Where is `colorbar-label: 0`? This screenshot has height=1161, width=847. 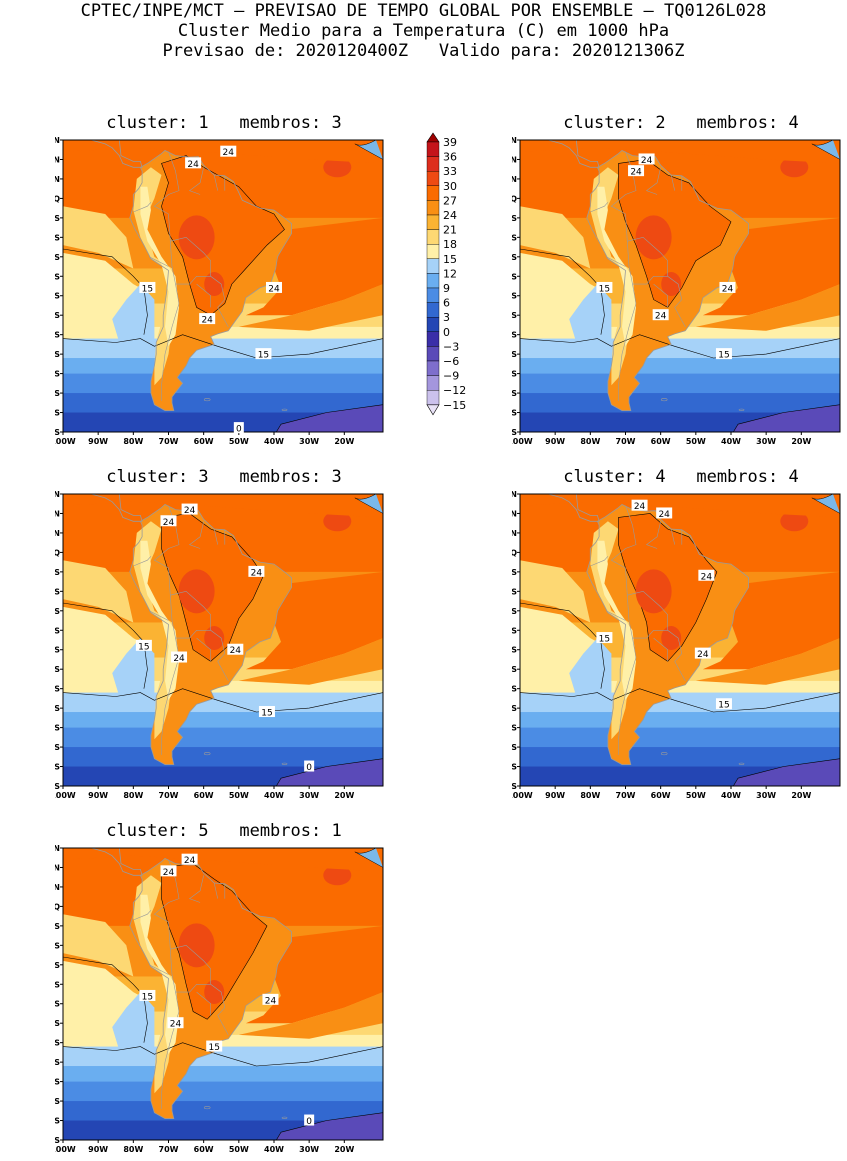
colorbar-label: 0 is located at coordinates (446, 332).